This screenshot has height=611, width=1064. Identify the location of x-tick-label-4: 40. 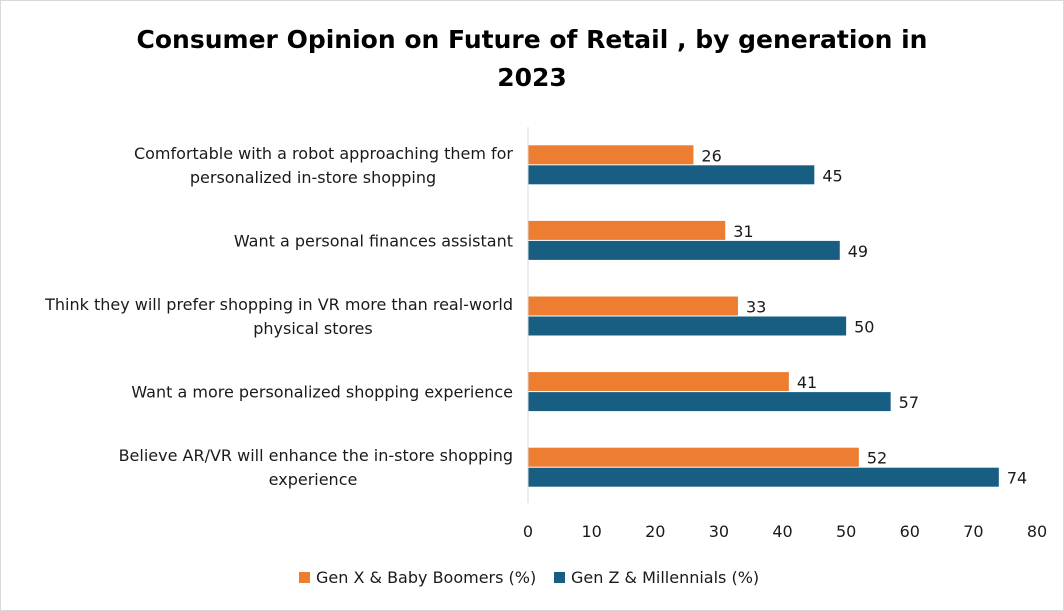
(782, 531).